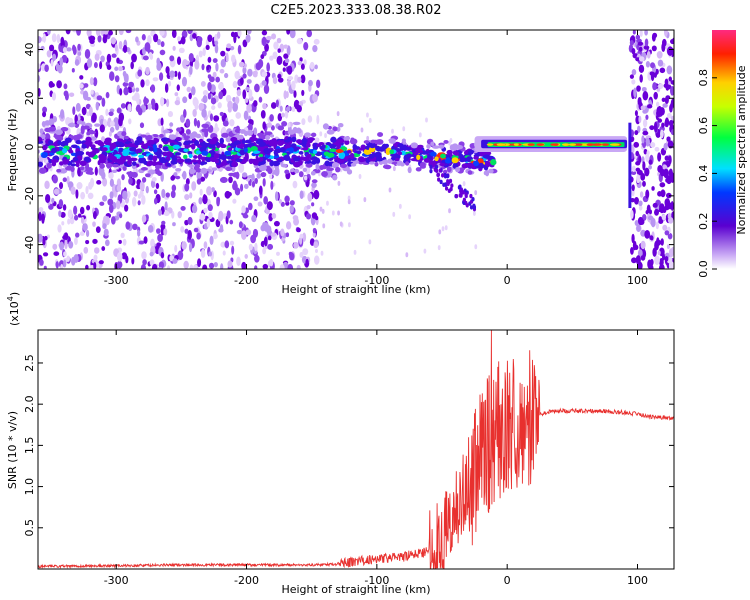  I want to click on y-tick-label: 1.5, so click(29, 446).